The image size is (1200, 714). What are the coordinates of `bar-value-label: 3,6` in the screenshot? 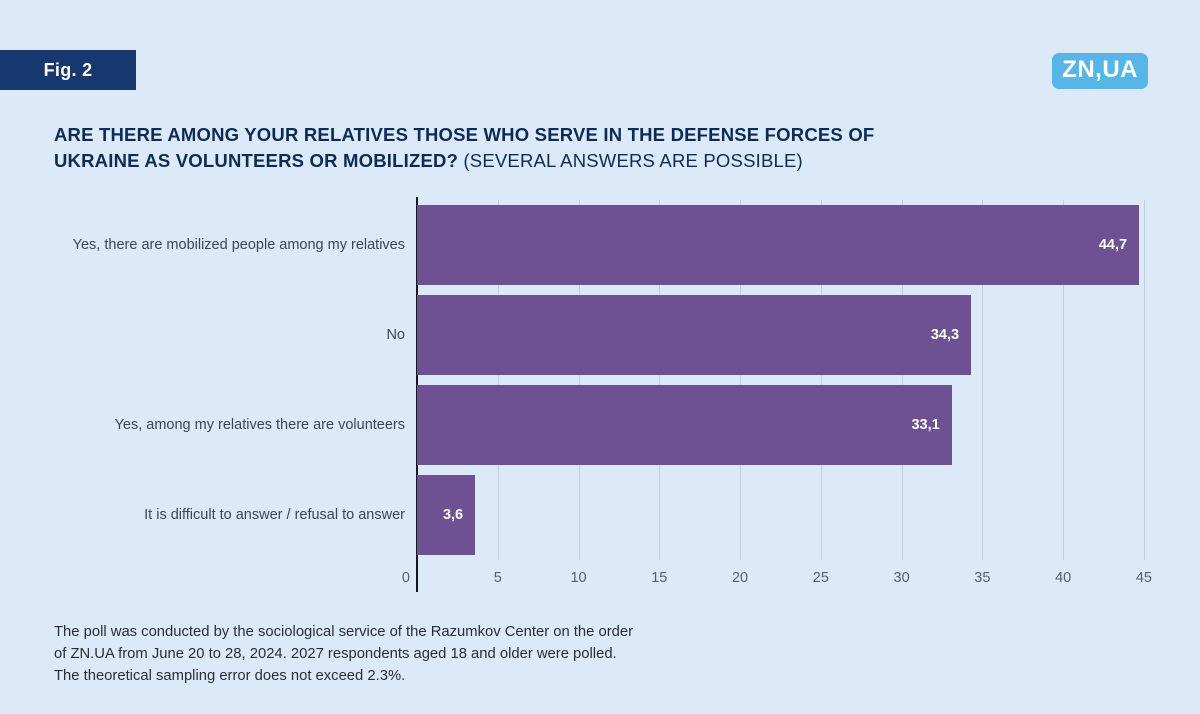 It's located at (453, 515).